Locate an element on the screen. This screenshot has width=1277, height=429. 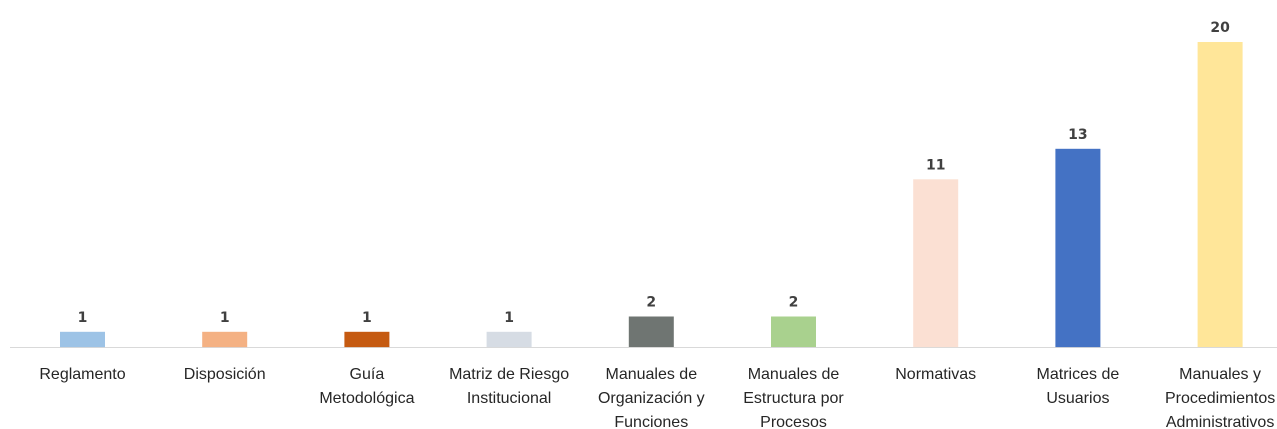
category-label-7: Normativas is located at coordinates (935, 374).